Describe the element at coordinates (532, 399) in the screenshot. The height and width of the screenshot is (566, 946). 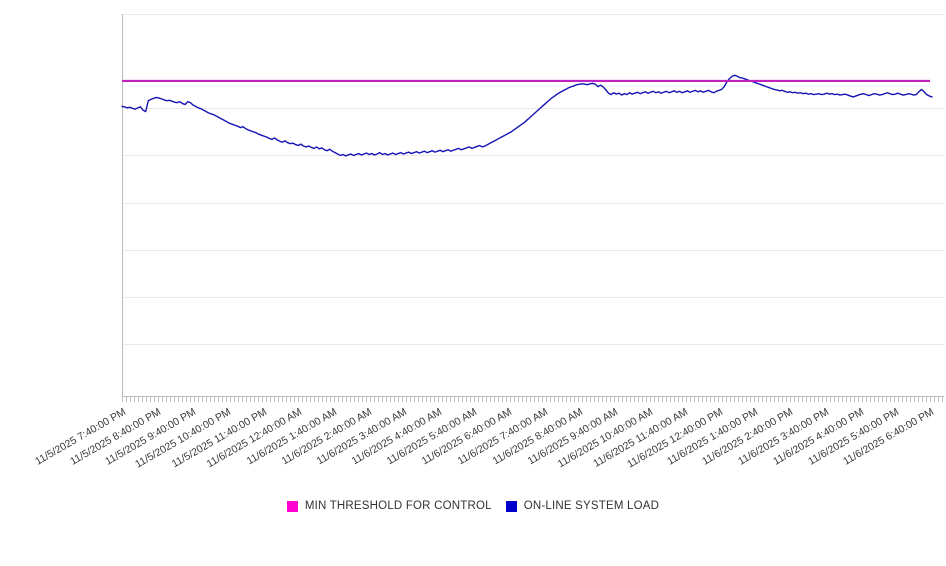
I see `x-axis-tick-group` at that location.